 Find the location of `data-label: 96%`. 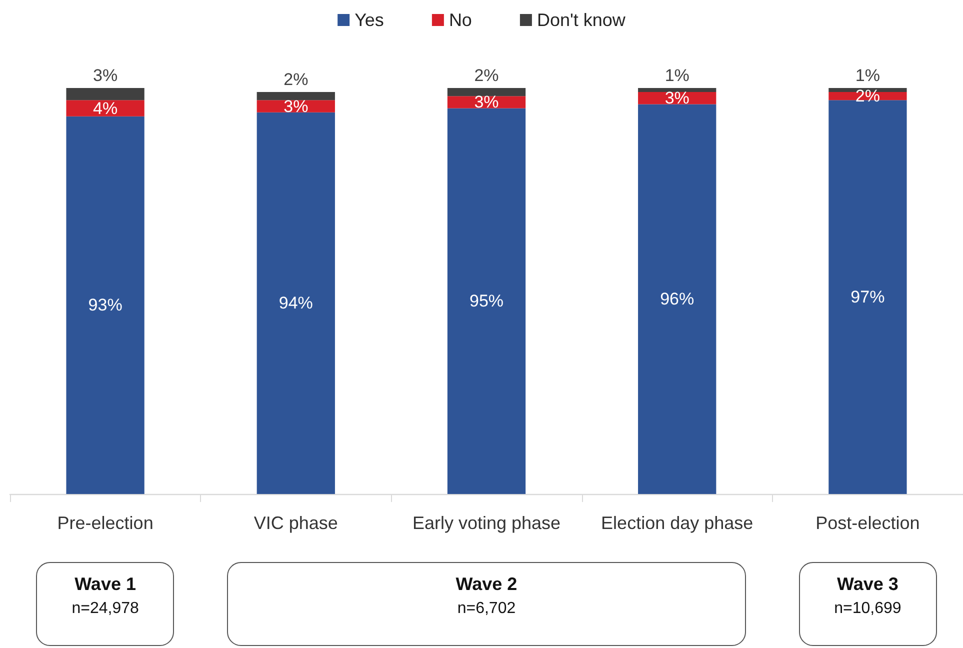

data-label: 96% is located at coordinates (677, 299).